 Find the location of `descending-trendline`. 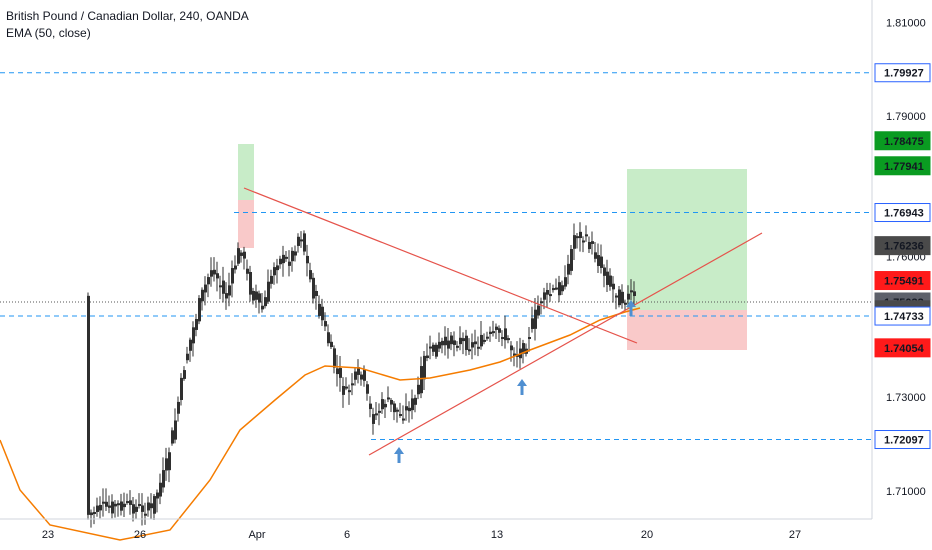

descending-trendline is located at coordinates (440, 265).